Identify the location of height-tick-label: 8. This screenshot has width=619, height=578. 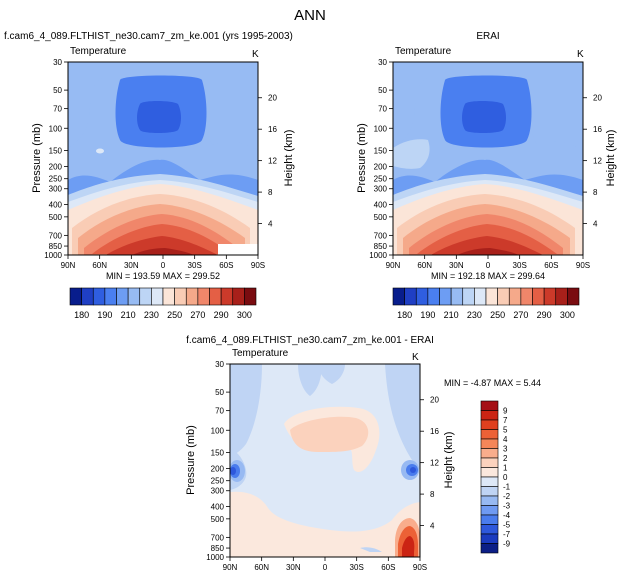
(595, 192).